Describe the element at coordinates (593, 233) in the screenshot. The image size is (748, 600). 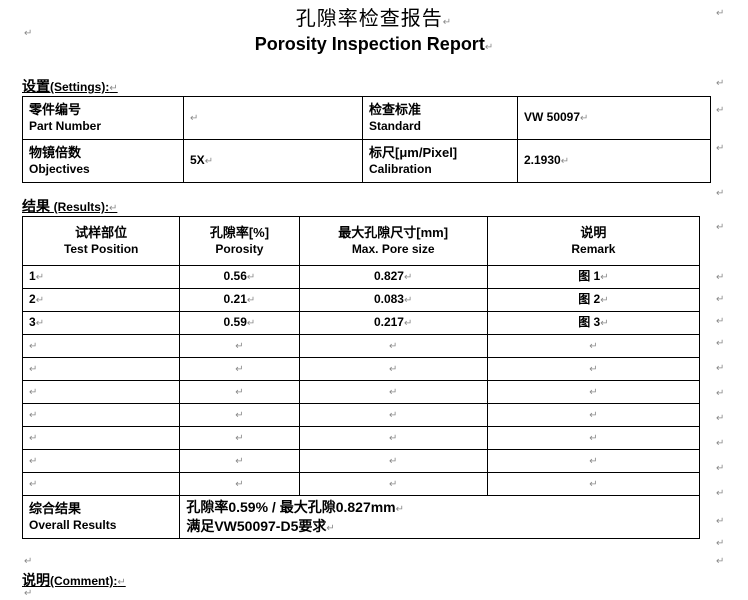
I see `label-cn: 说明` at that location.